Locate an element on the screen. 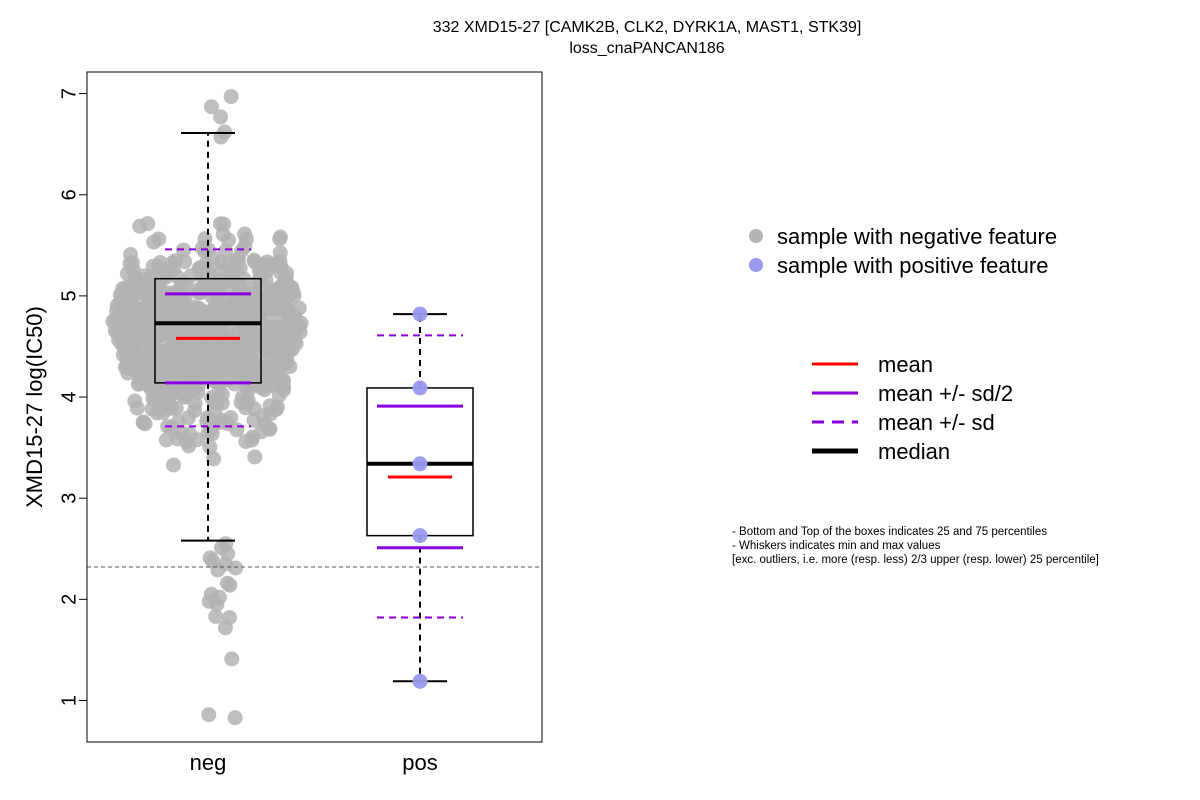 This screenshot has width=1200, height=800. y-tick-label: 3 is located at coordinates (69, 498).